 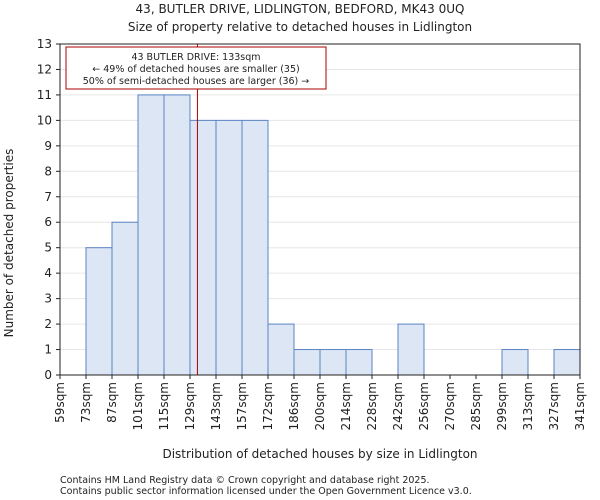 I want to click on y-tick-label: 9, so click(x=48, y=146).